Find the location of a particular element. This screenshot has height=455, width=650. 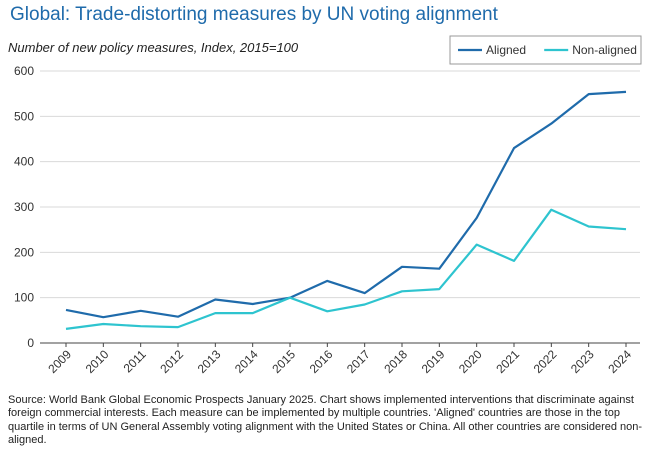

x-tick-label: 2013 is located at coordinates (209, 361).